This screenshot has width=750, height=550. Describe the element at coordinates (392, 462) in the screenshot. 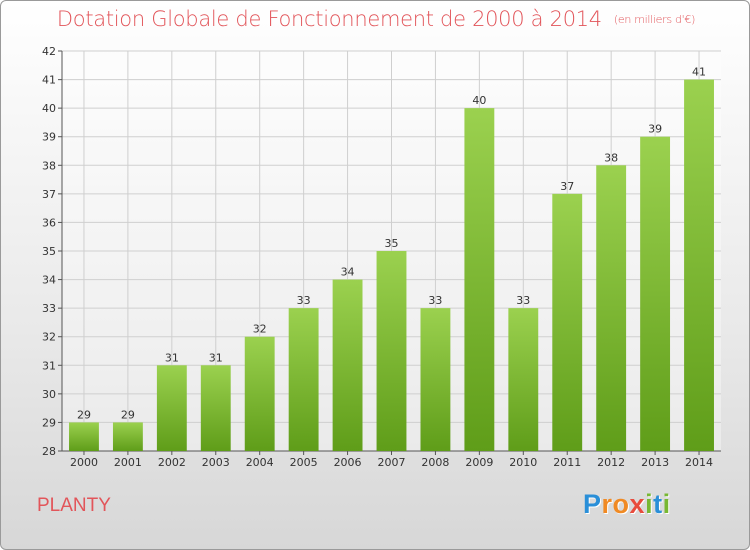

I see `x-tick-label: 2007` at that location.